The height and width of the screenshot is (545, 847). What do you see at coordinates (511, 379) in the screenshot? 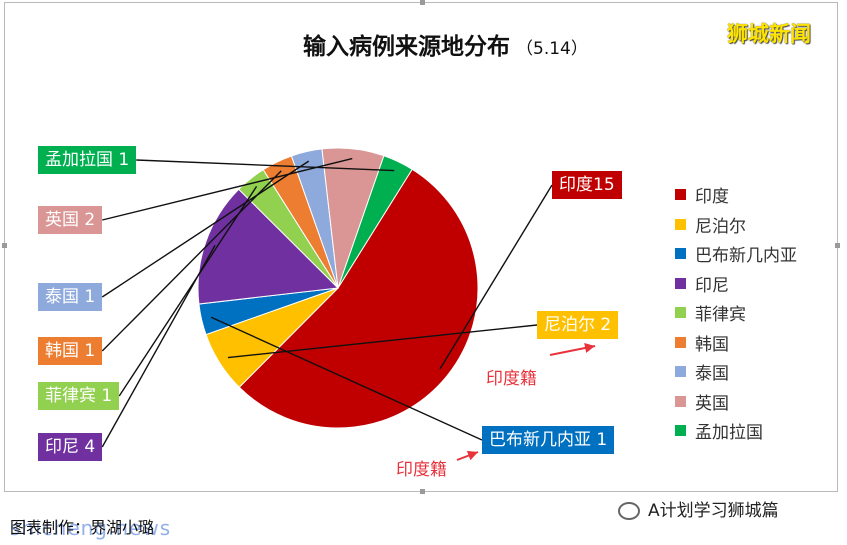
I see `annotation-nepal: 印度籍` at bounding box center [511, 379].